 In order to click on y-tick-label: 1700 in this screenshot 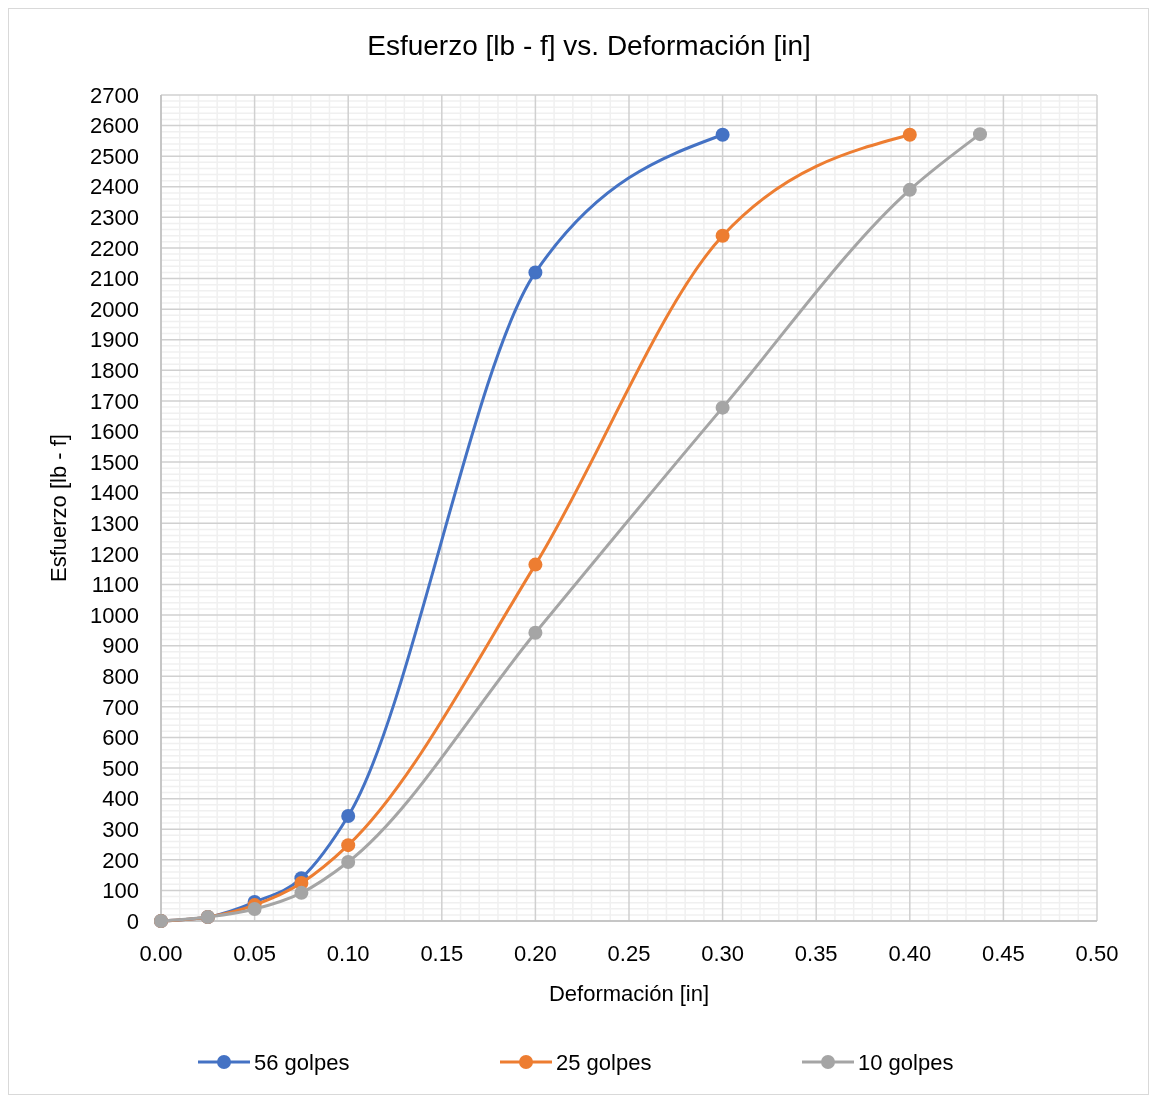, I will do `click(114, 401)`.